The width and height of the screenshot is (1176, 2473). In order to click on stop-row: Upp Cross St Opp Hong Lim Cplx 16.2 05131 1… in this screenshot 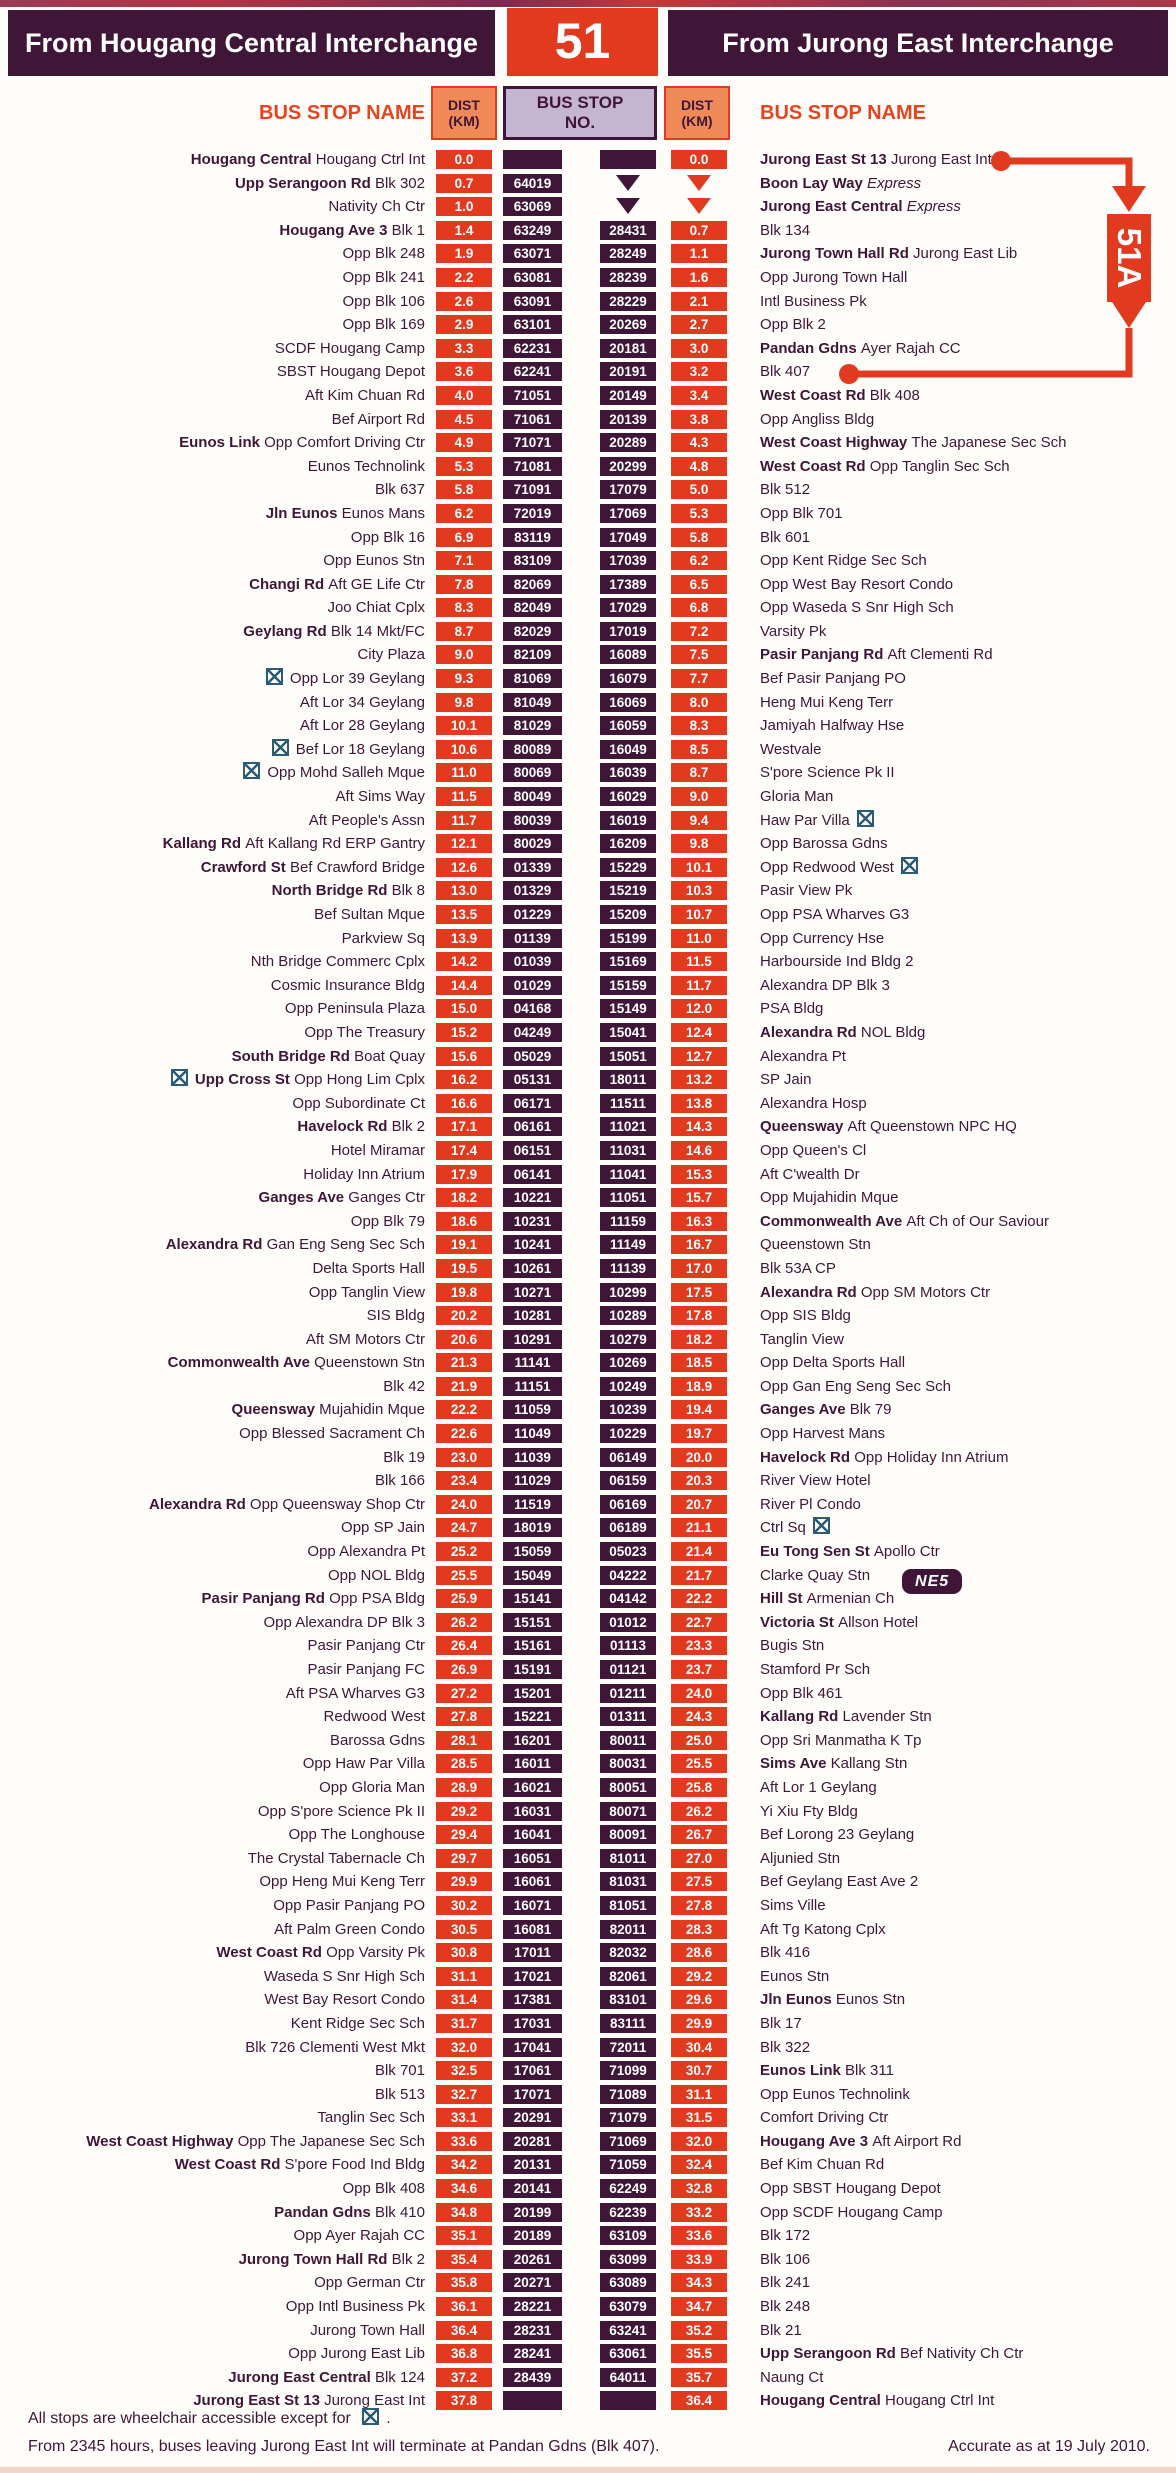, I will do `click(588, 1080)`.